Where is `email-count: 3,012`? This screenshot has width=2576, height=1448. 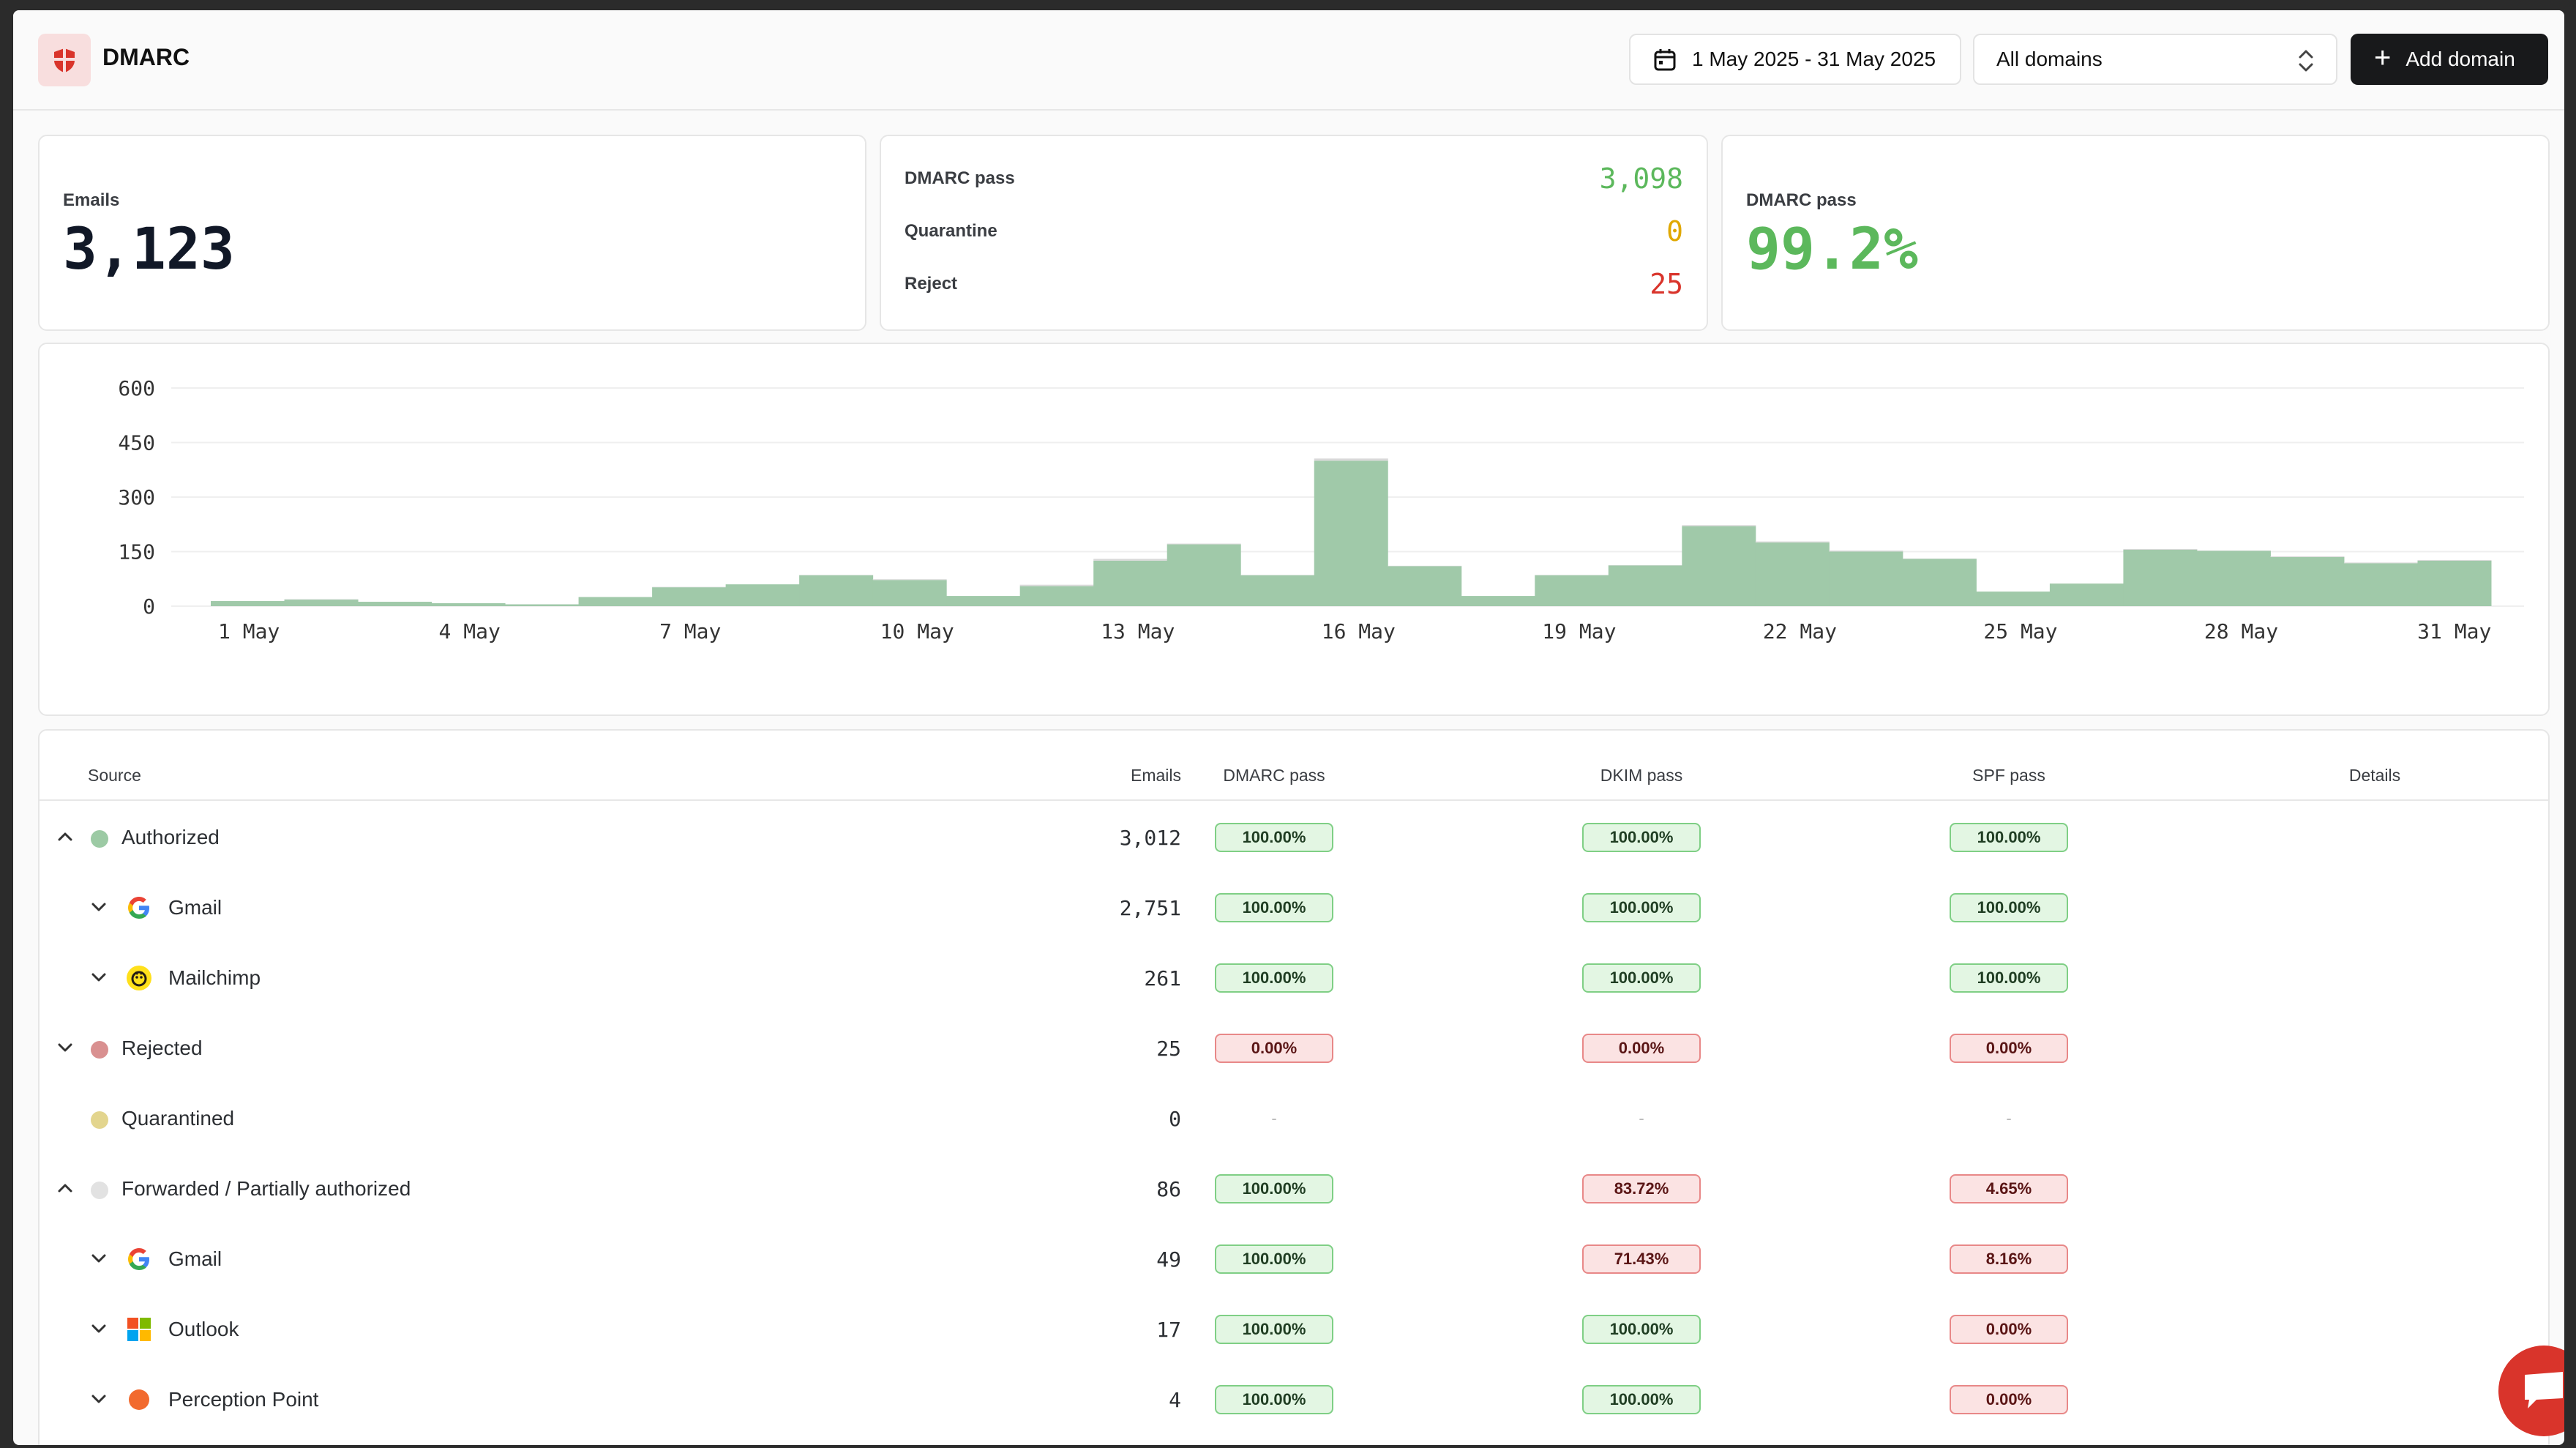
email-count: 3,012 is located at coordinates (1150, 838).